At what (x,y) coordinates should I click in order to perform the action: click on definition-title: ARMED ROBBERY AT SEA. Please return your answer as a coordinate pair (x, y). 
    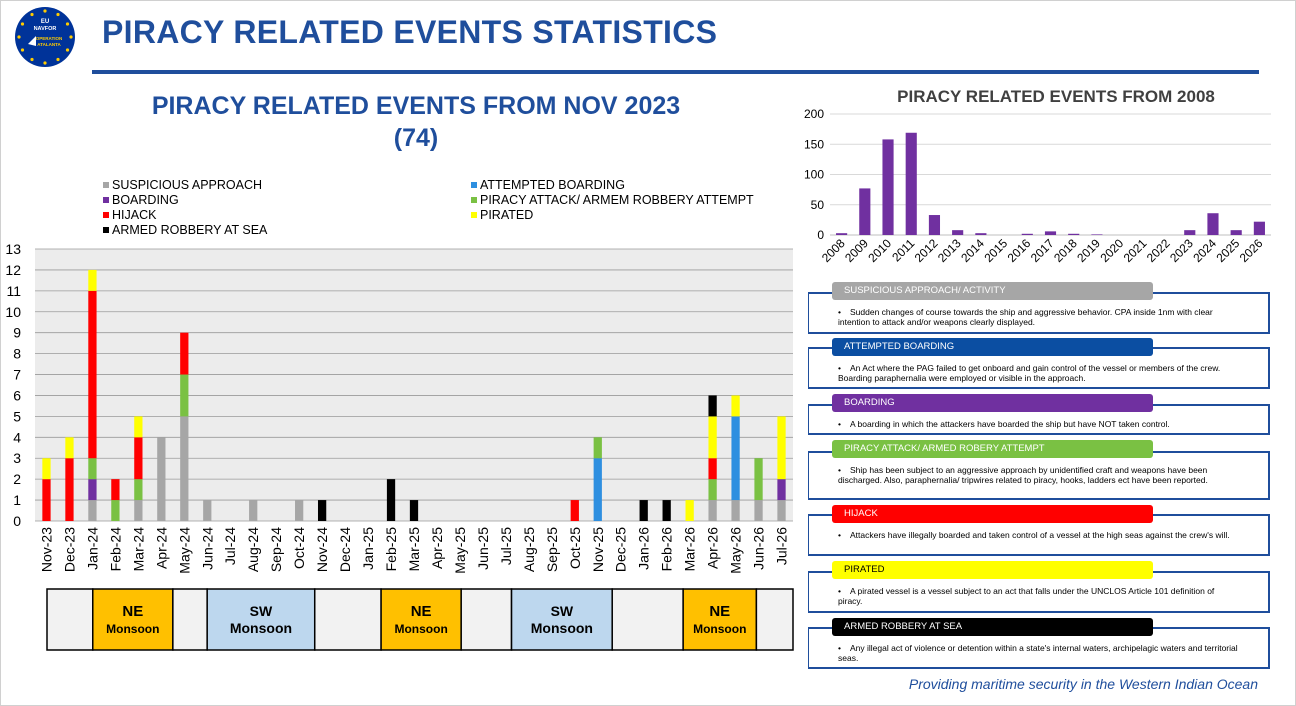
    Looking at the image, I should click on (992, 627).